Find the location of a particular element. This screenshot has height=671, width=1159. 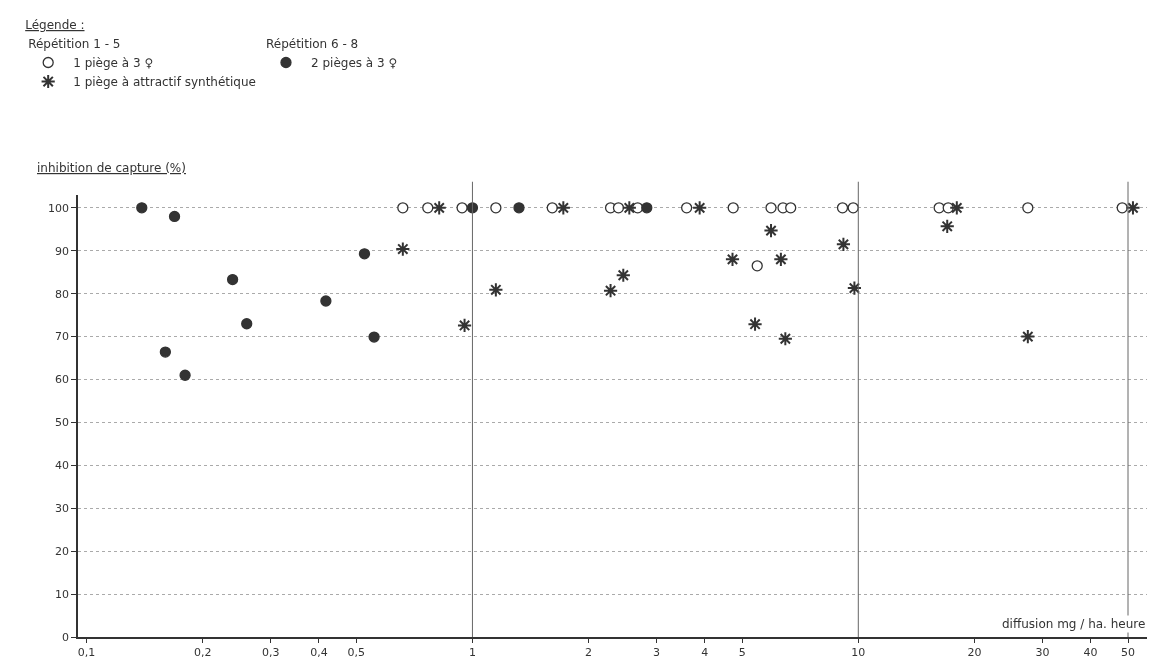

y-tick-label: 100 is located at coordinates (59, 208).